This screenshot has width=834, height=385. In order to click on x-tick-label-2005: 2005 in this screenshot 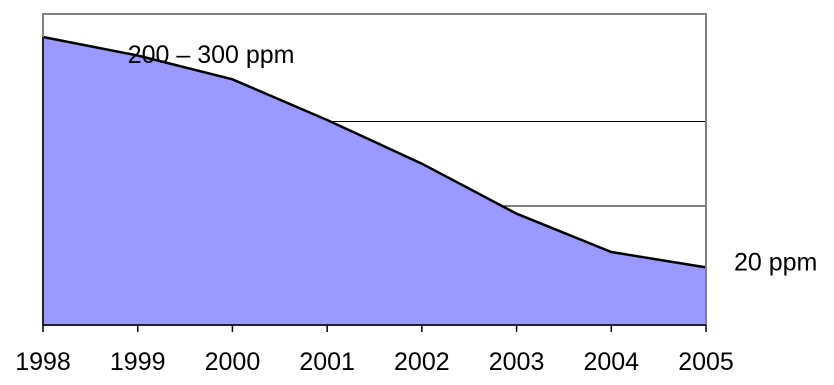, I will do `click(706, 362)`.